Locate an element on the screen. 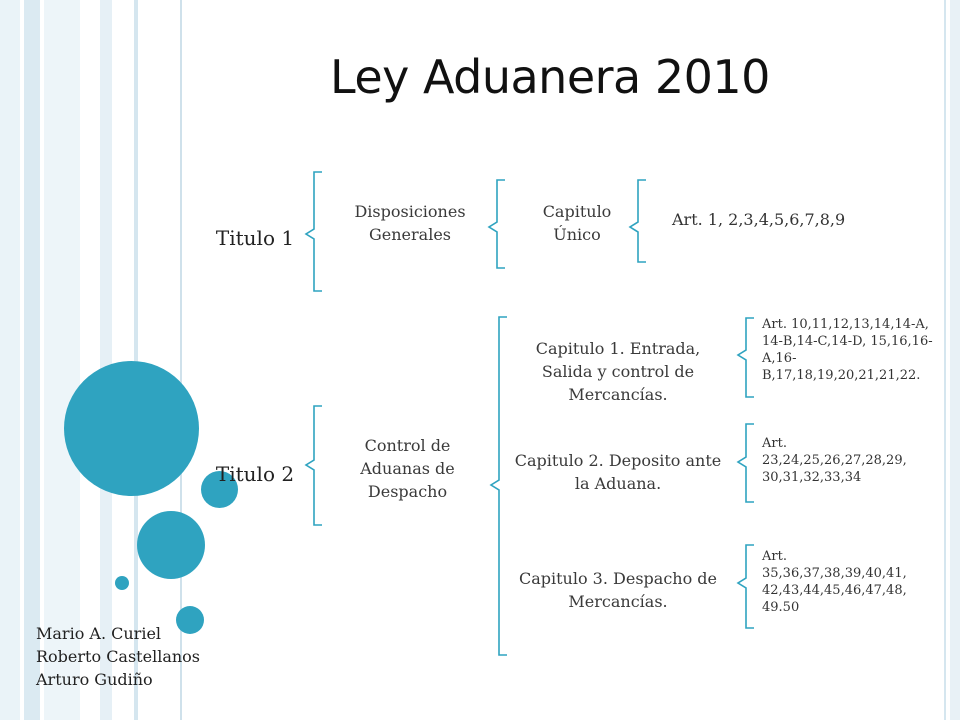 The image size is (960, 720). node-capitulo3: Capitulo 3. Despacho de Mercancías. is located at coordinates (618, 590).